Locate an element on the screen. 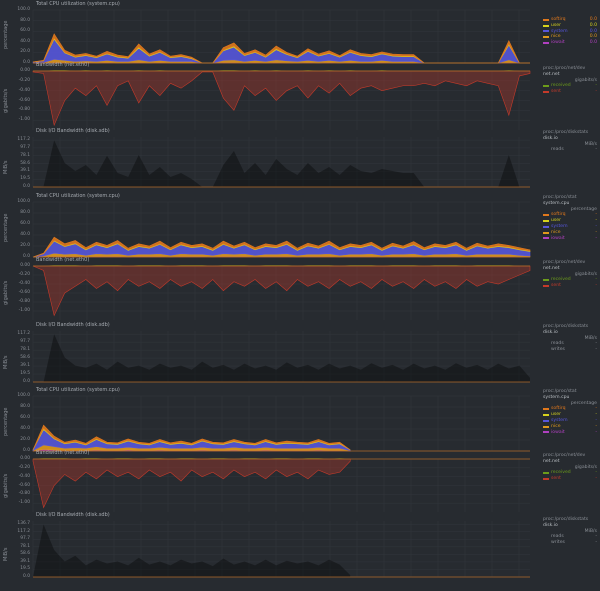 This screenshot has height=591, width=600. chart-title: Bandwidth (net.eth0) is located at coordinates (63, 453).